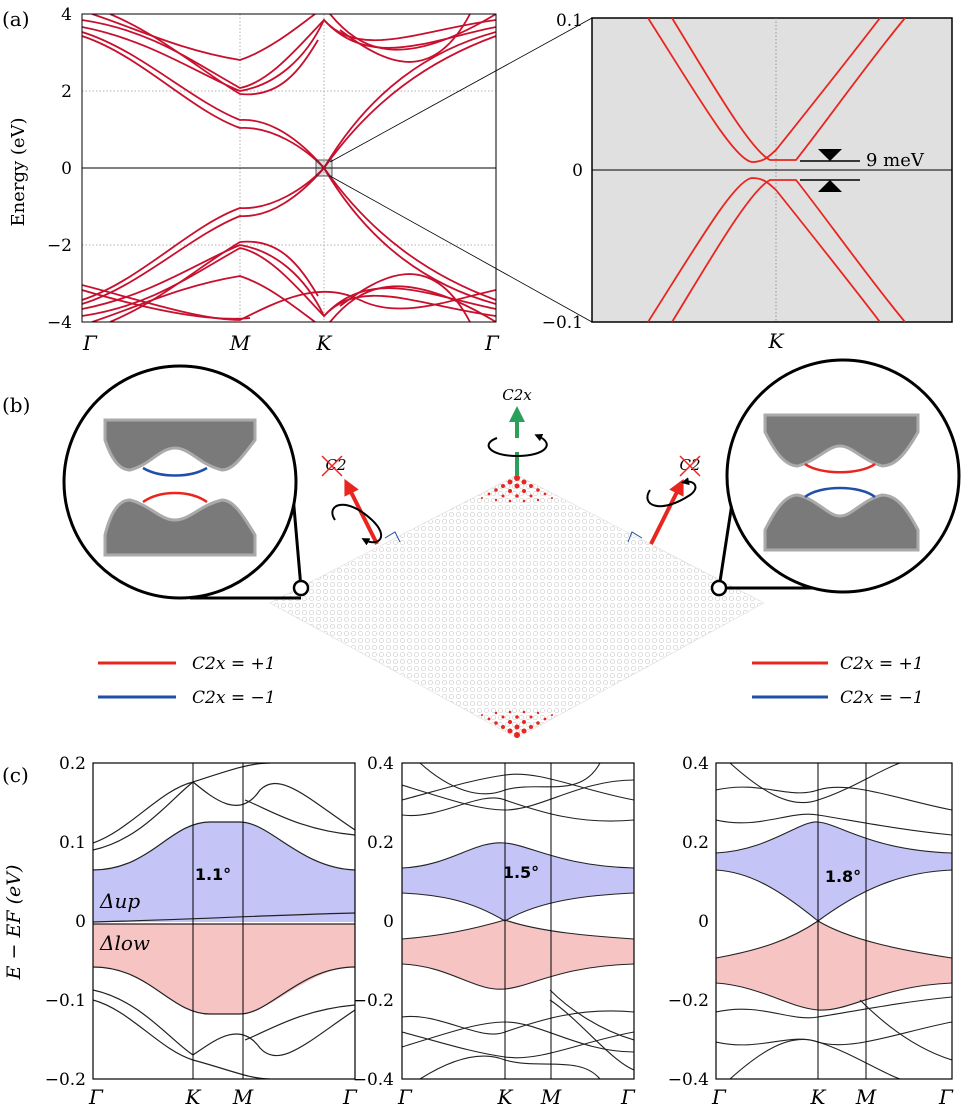 The width and height of the screenshot is (961, 1111). I want to click on panel-a-inset: 9 meV, so click(772, 170).